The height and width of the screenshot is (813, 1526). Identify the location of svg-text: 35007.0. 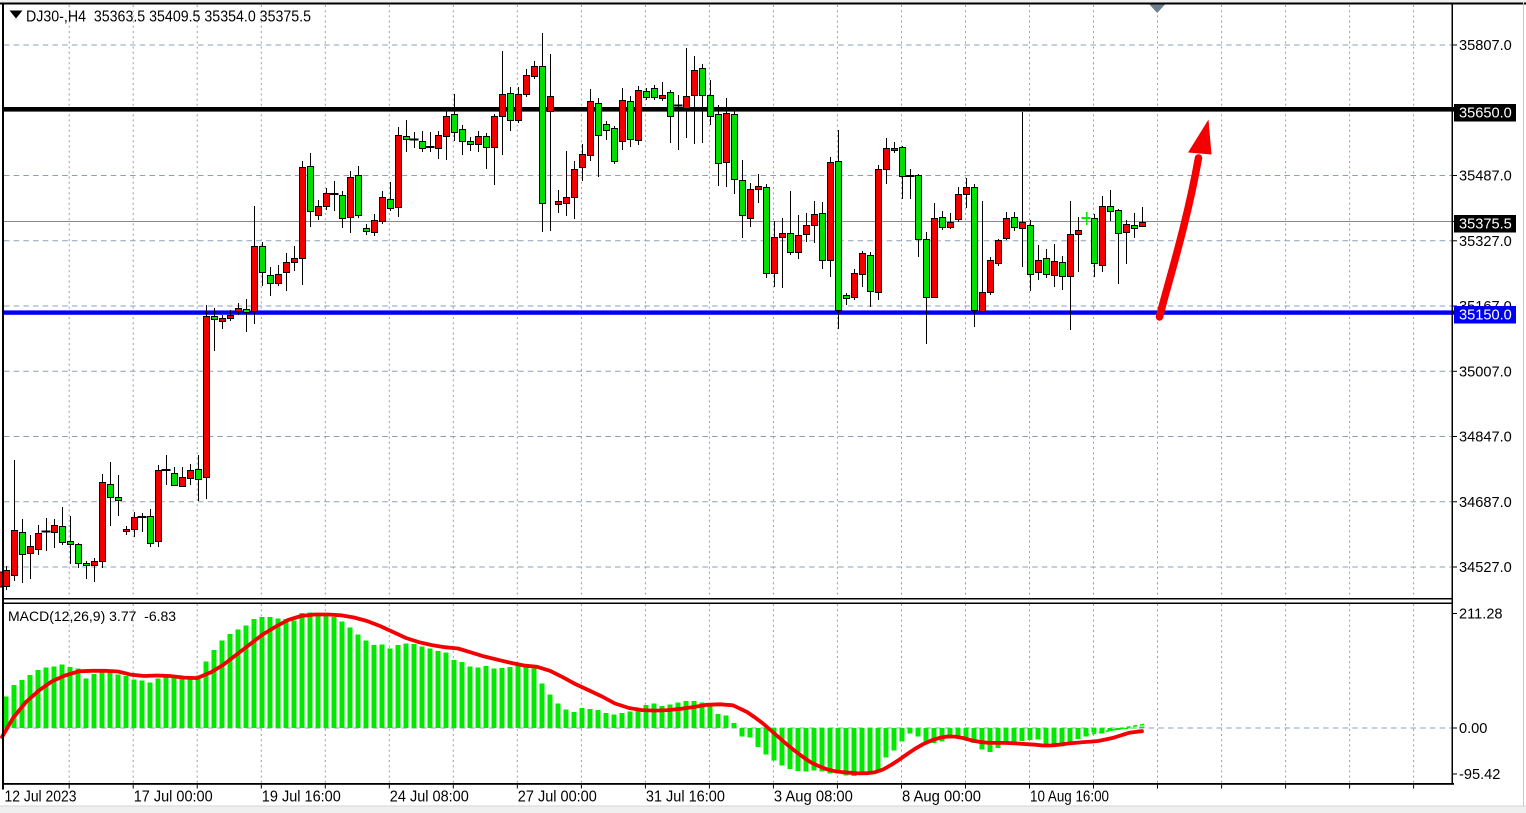
(1485, 372).